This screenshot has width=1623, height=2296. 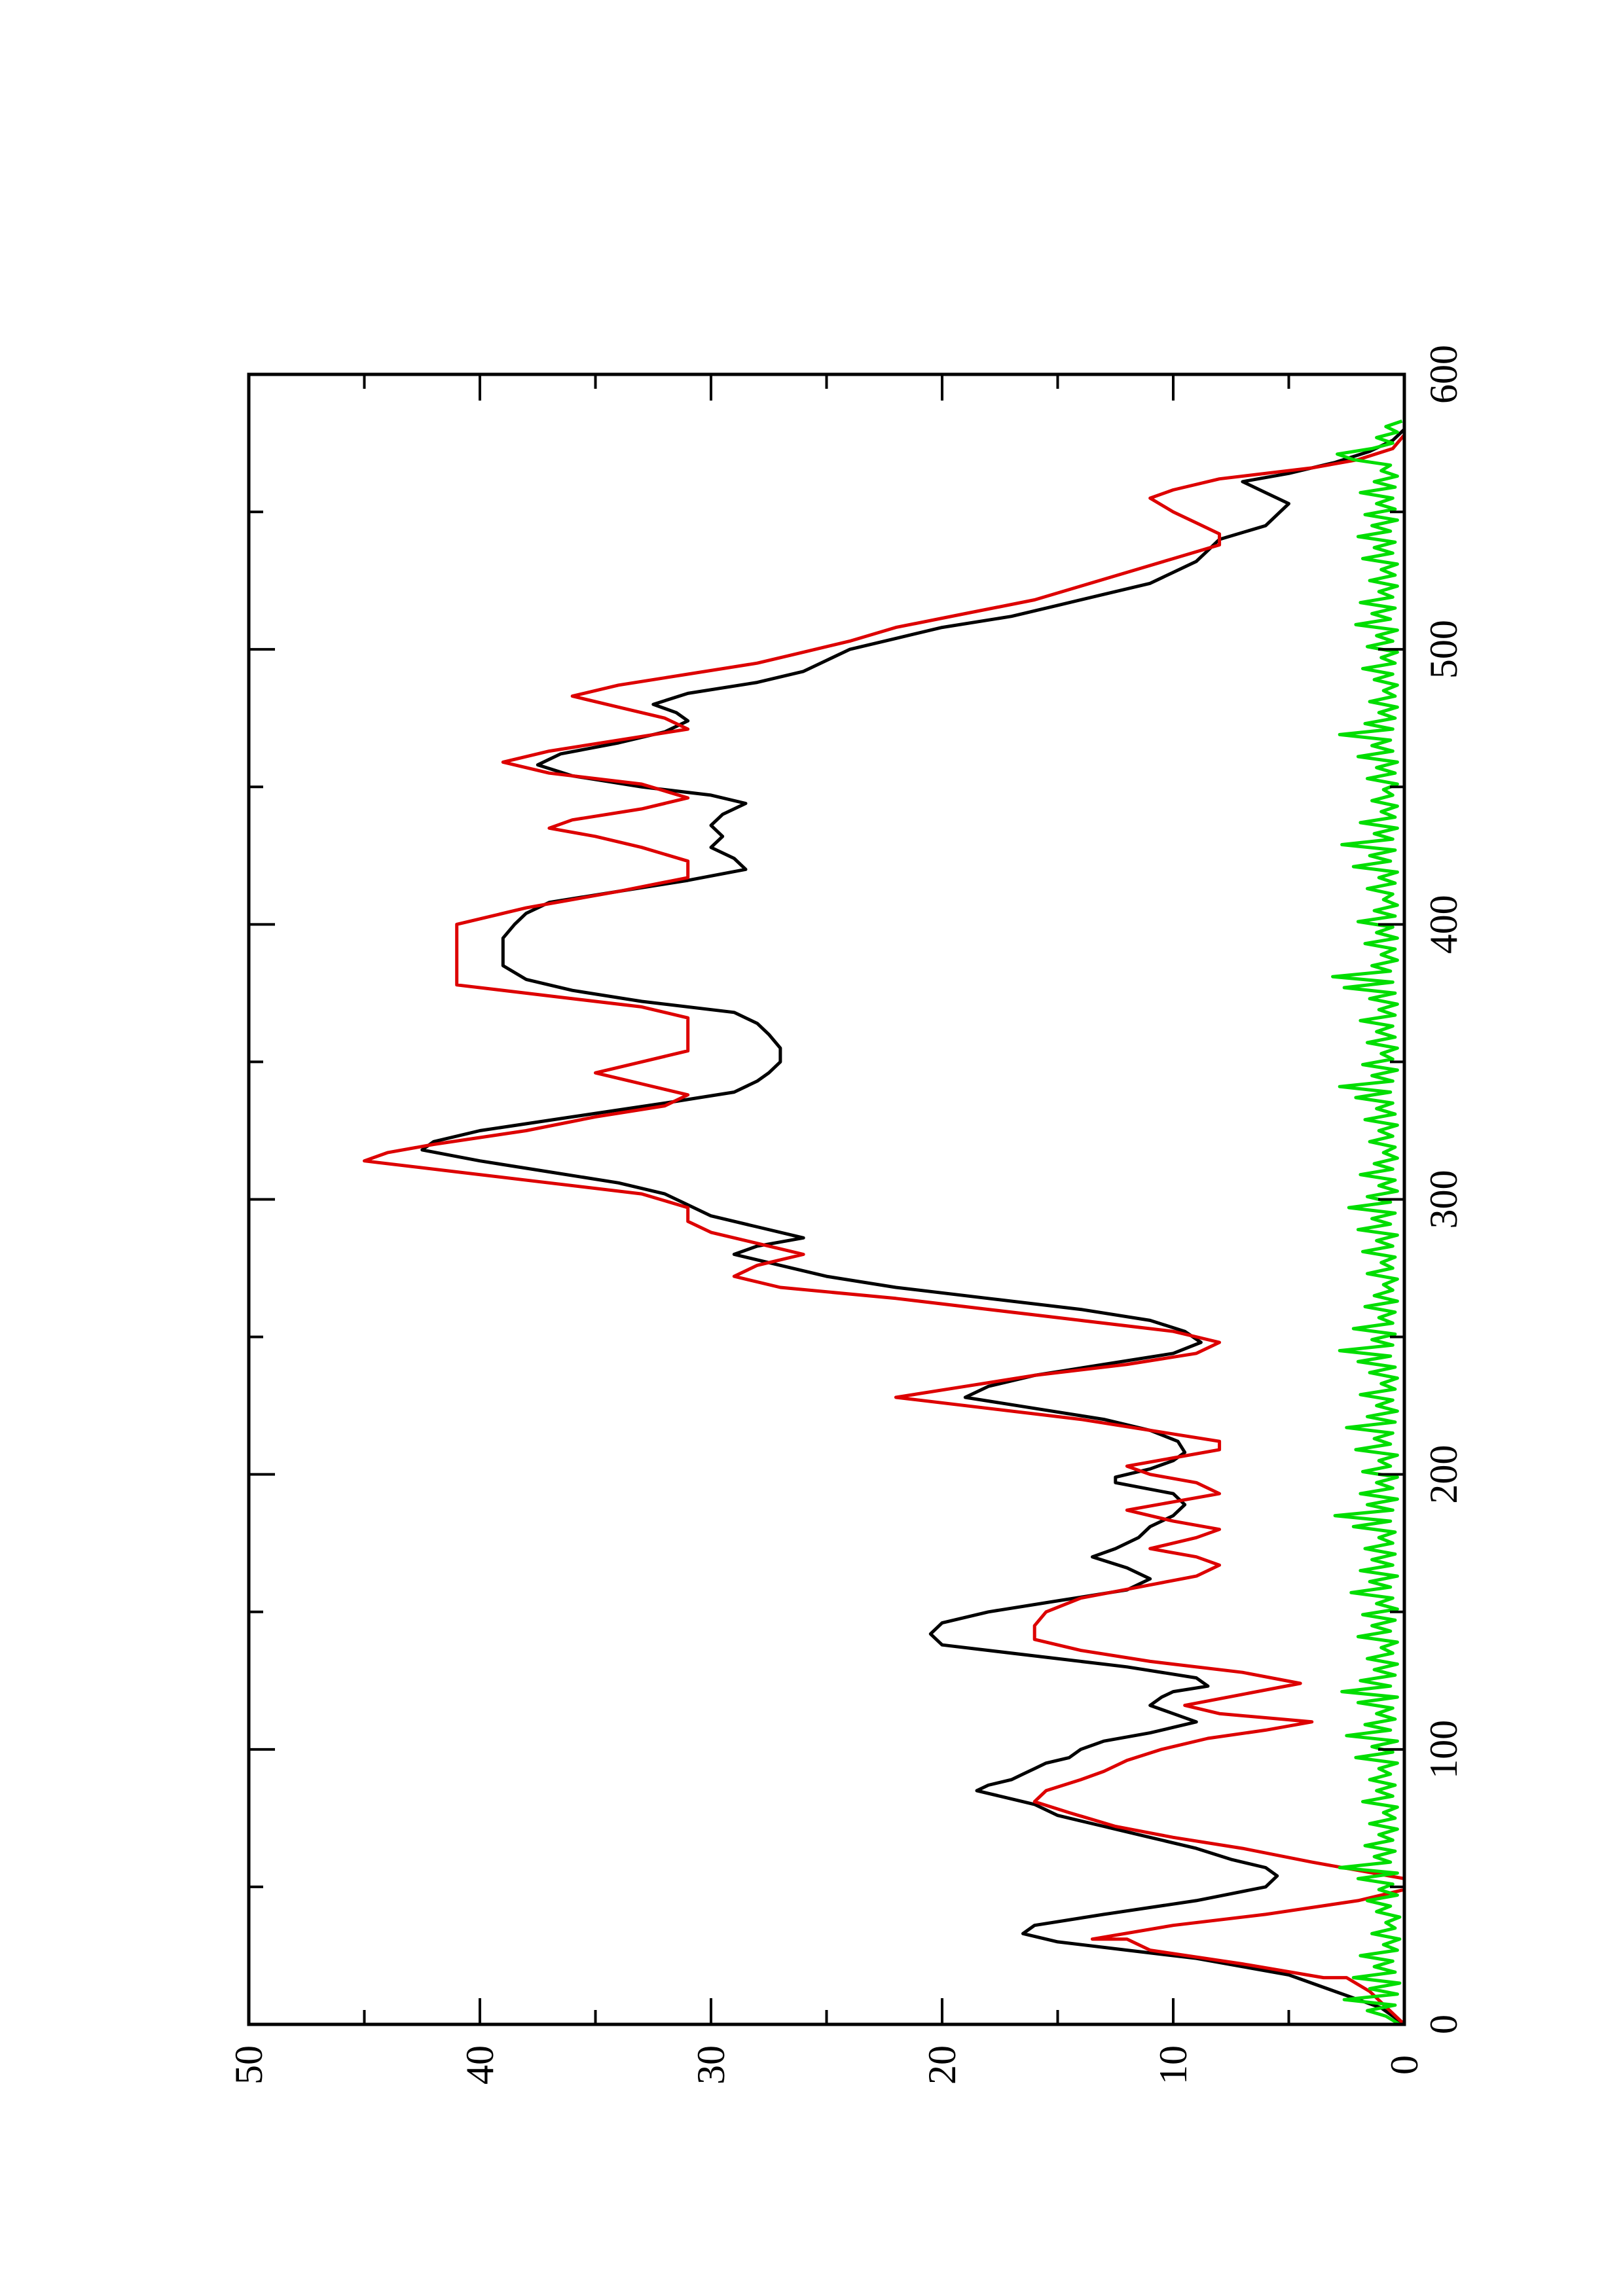 What do you see at coordinates (1443, 924) in the screenshot?
I see `x-tick-label: 400` at bounding box center [1443, 924].